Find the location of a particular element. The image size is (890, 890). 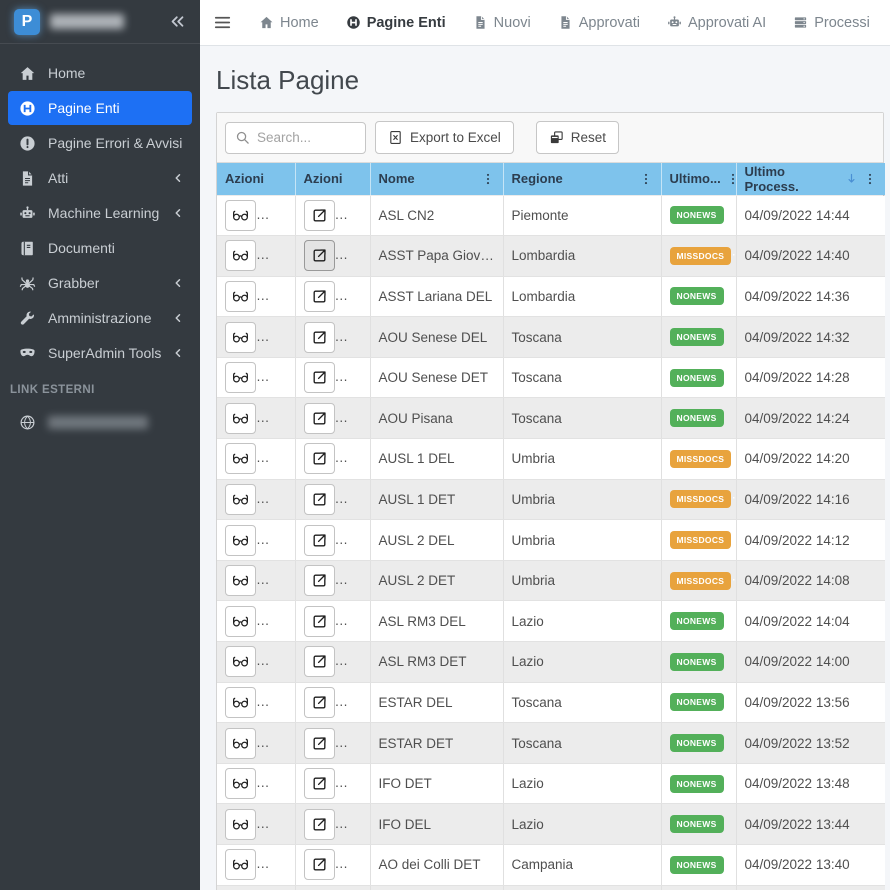

edit-icon is located at coordinates (276, 296).